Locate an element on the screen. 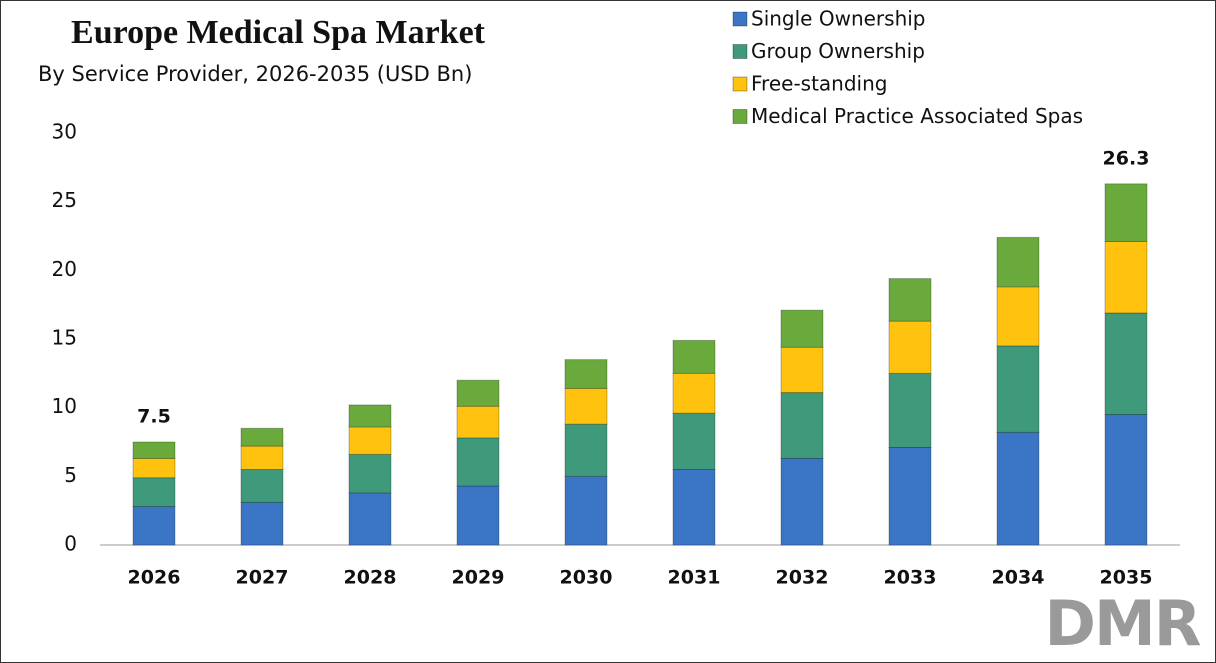  y-tick-label: 20 is located at coordinates (64, 269).